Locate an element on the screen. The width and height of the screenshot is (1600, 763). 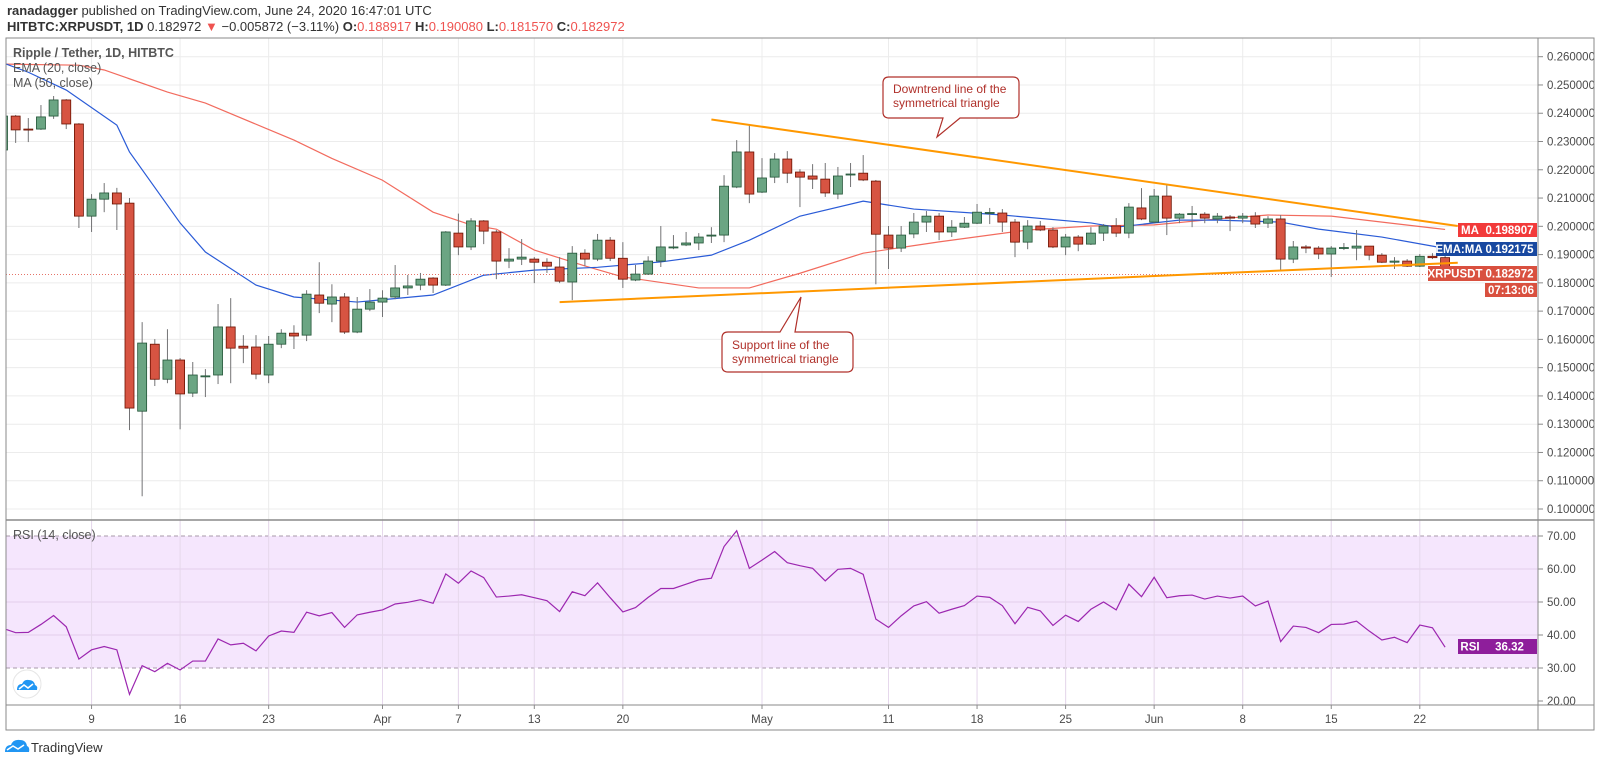
legend-ema: EMA (20, close) is located at coordinates (57, 68).